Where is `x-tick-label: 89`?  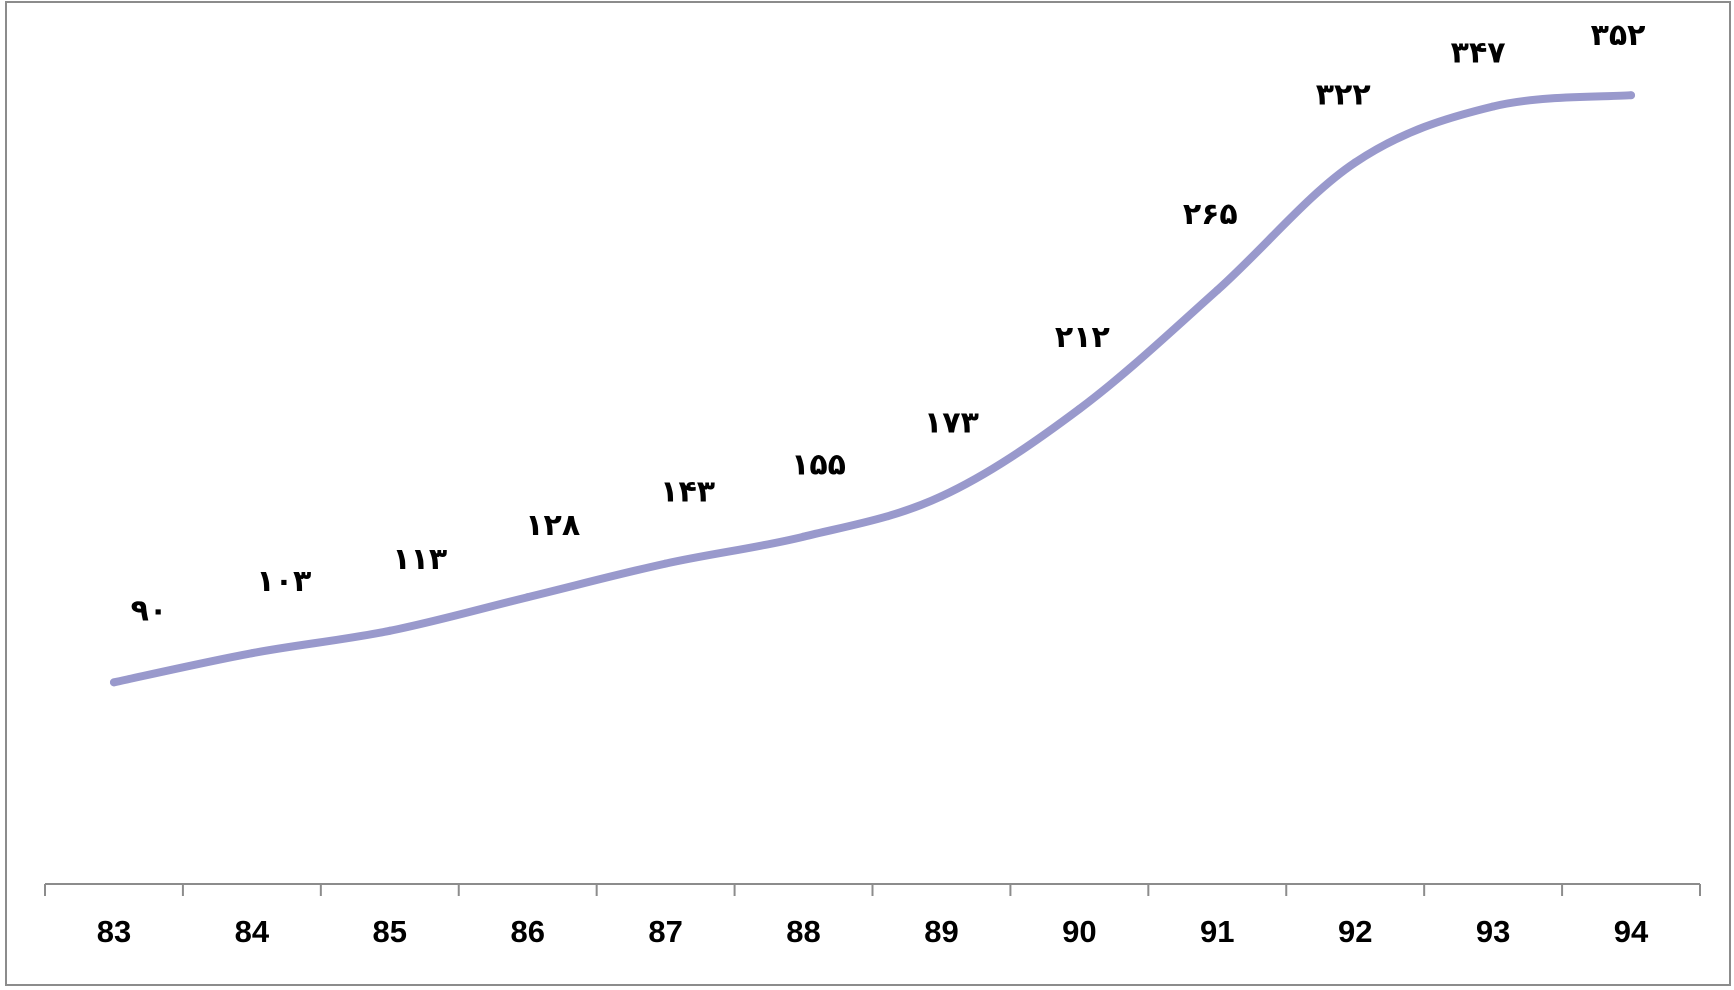 x-tick-label: 89 is located at coordinates (941, 931).